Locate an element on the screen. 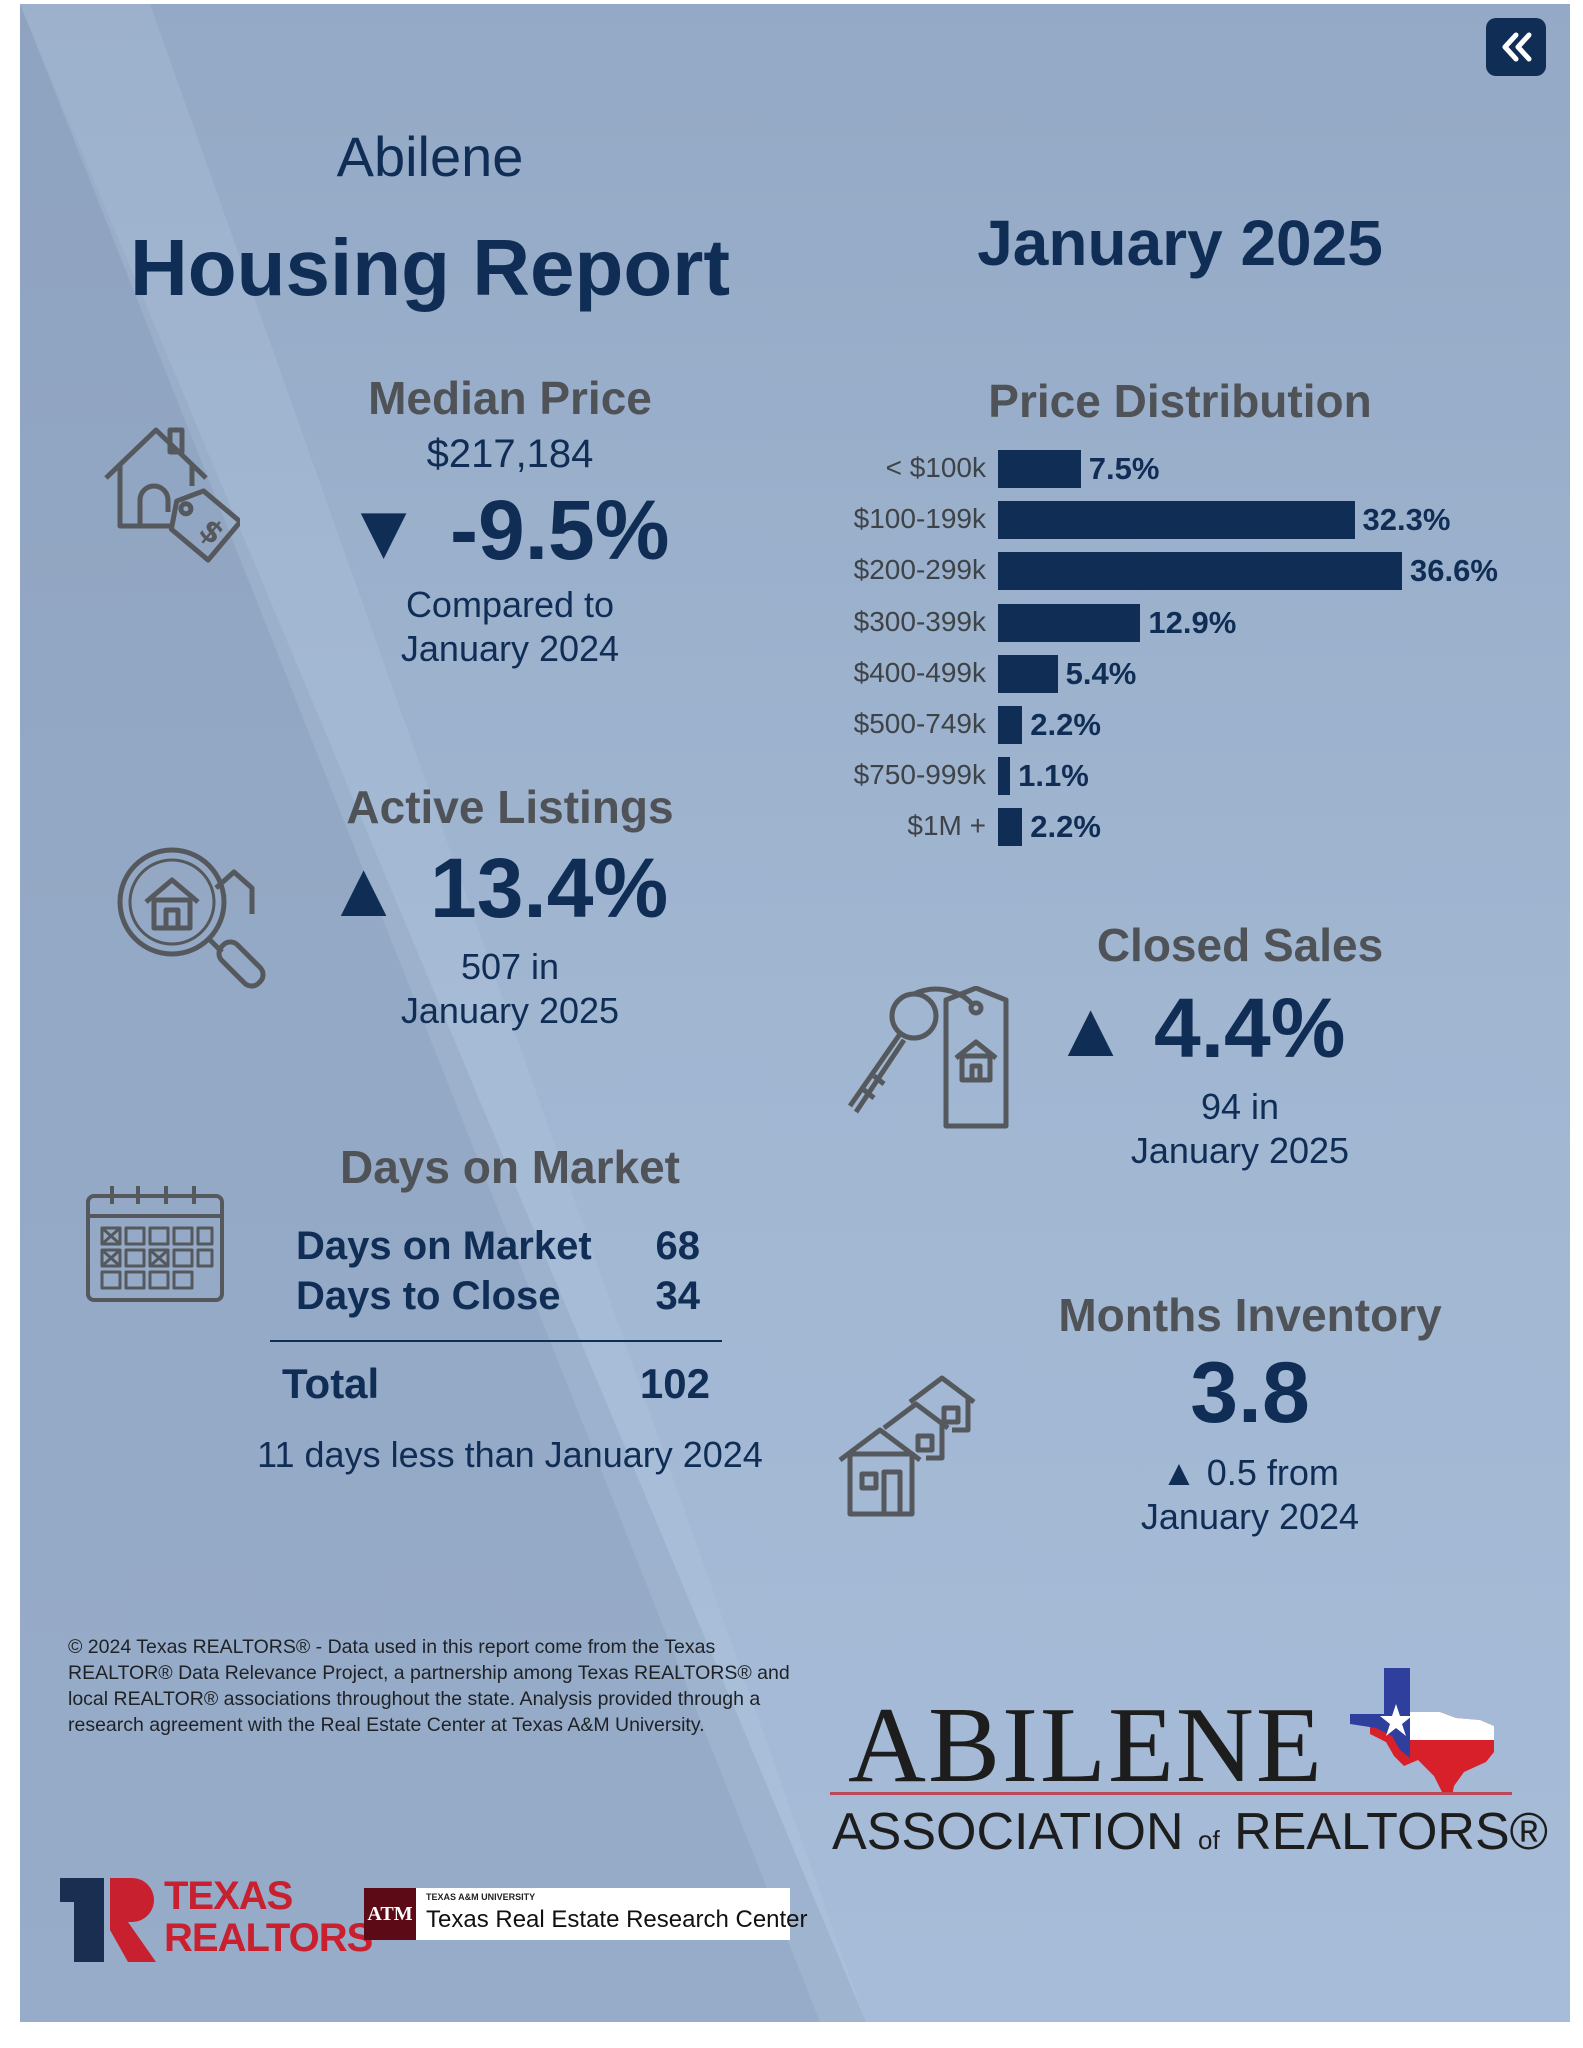 Image resolution: width=1583 pixels, height=2048 pixels. dist-category-label: $300-399k is located at coordinates (919, 621).